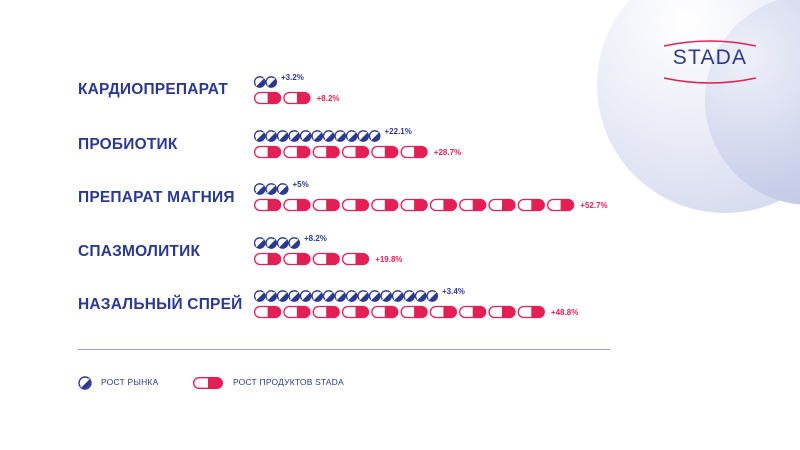 The width and height of the screenshot is (800, 450). I want to click on legend-label: РОСТ ПРОДУКТОВ STADA, so click(288, 382).